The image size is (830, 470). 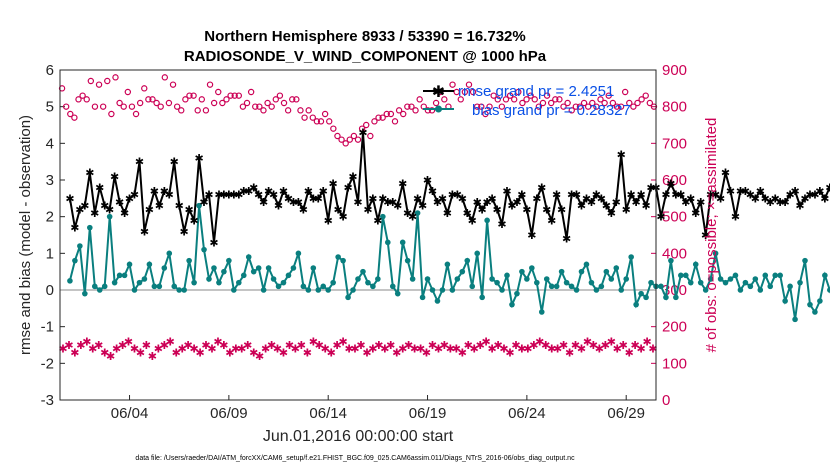 I want to click on y-tick-label: 6, so click(x=50, y=70).